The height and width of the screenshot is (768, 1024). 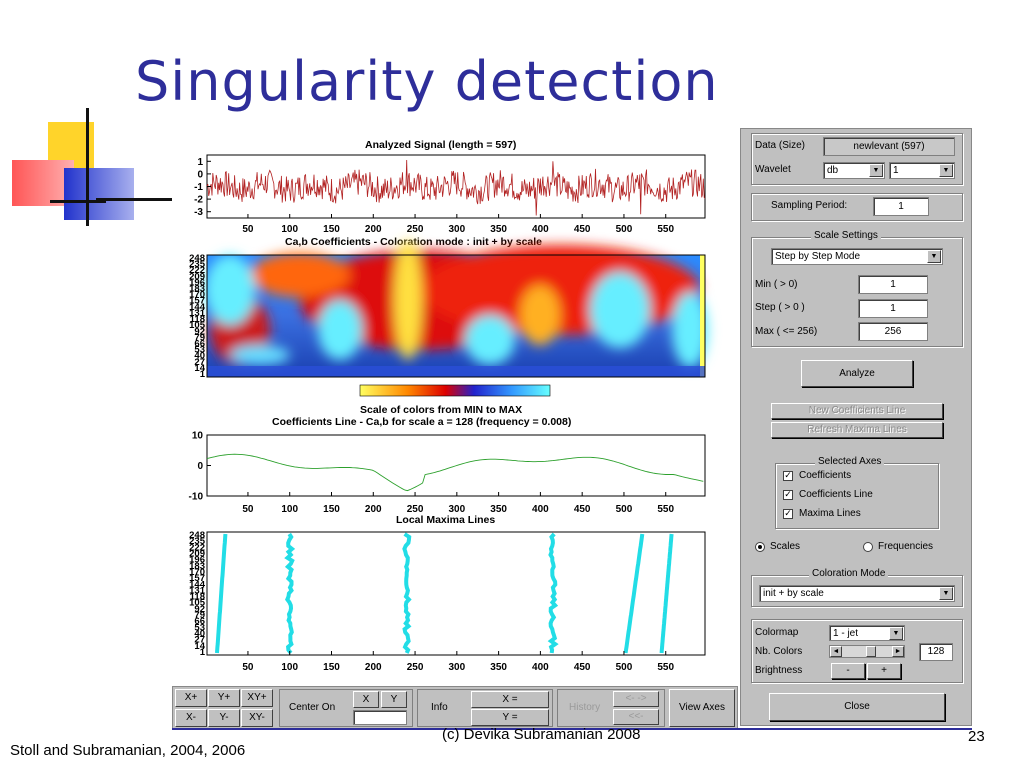 I want to click on zoom-y-minus-button: Y-, so click(x=224, y=718).